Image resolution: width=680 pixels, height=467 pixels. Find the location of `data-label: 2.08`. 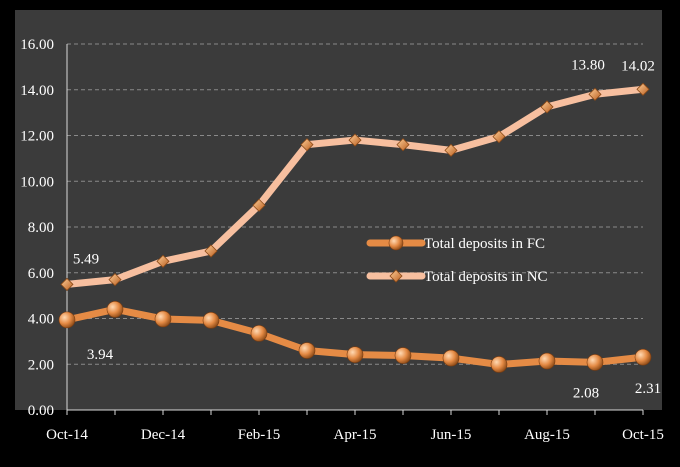

data-label: 2.08 is located at coordinates (586, 393).